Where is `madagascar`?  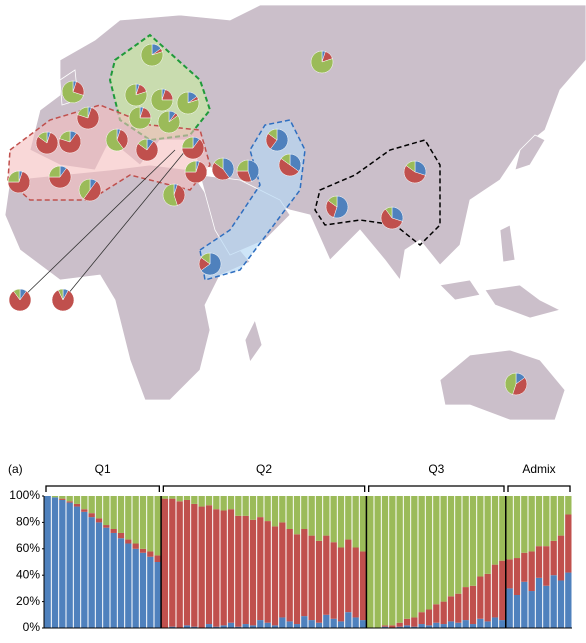 madagascar is located at coordinates (253, 340).